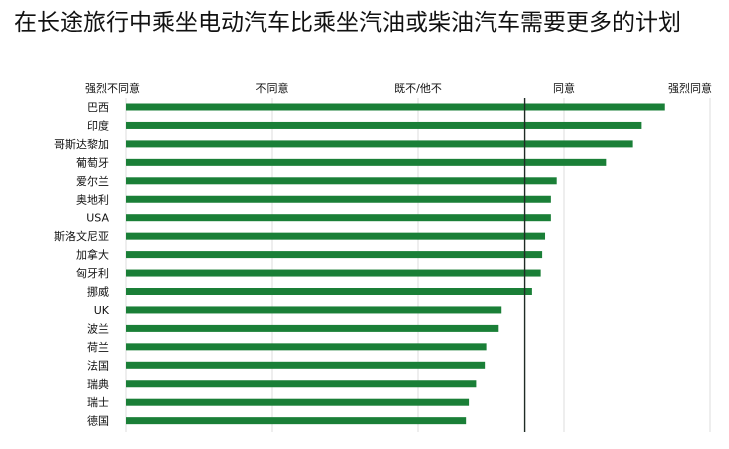 The image size is (729, 449). What do you see at coordinates (98, 125) in the screenshot?
I see `category-label: 印度` at bounding box center [98, 125].